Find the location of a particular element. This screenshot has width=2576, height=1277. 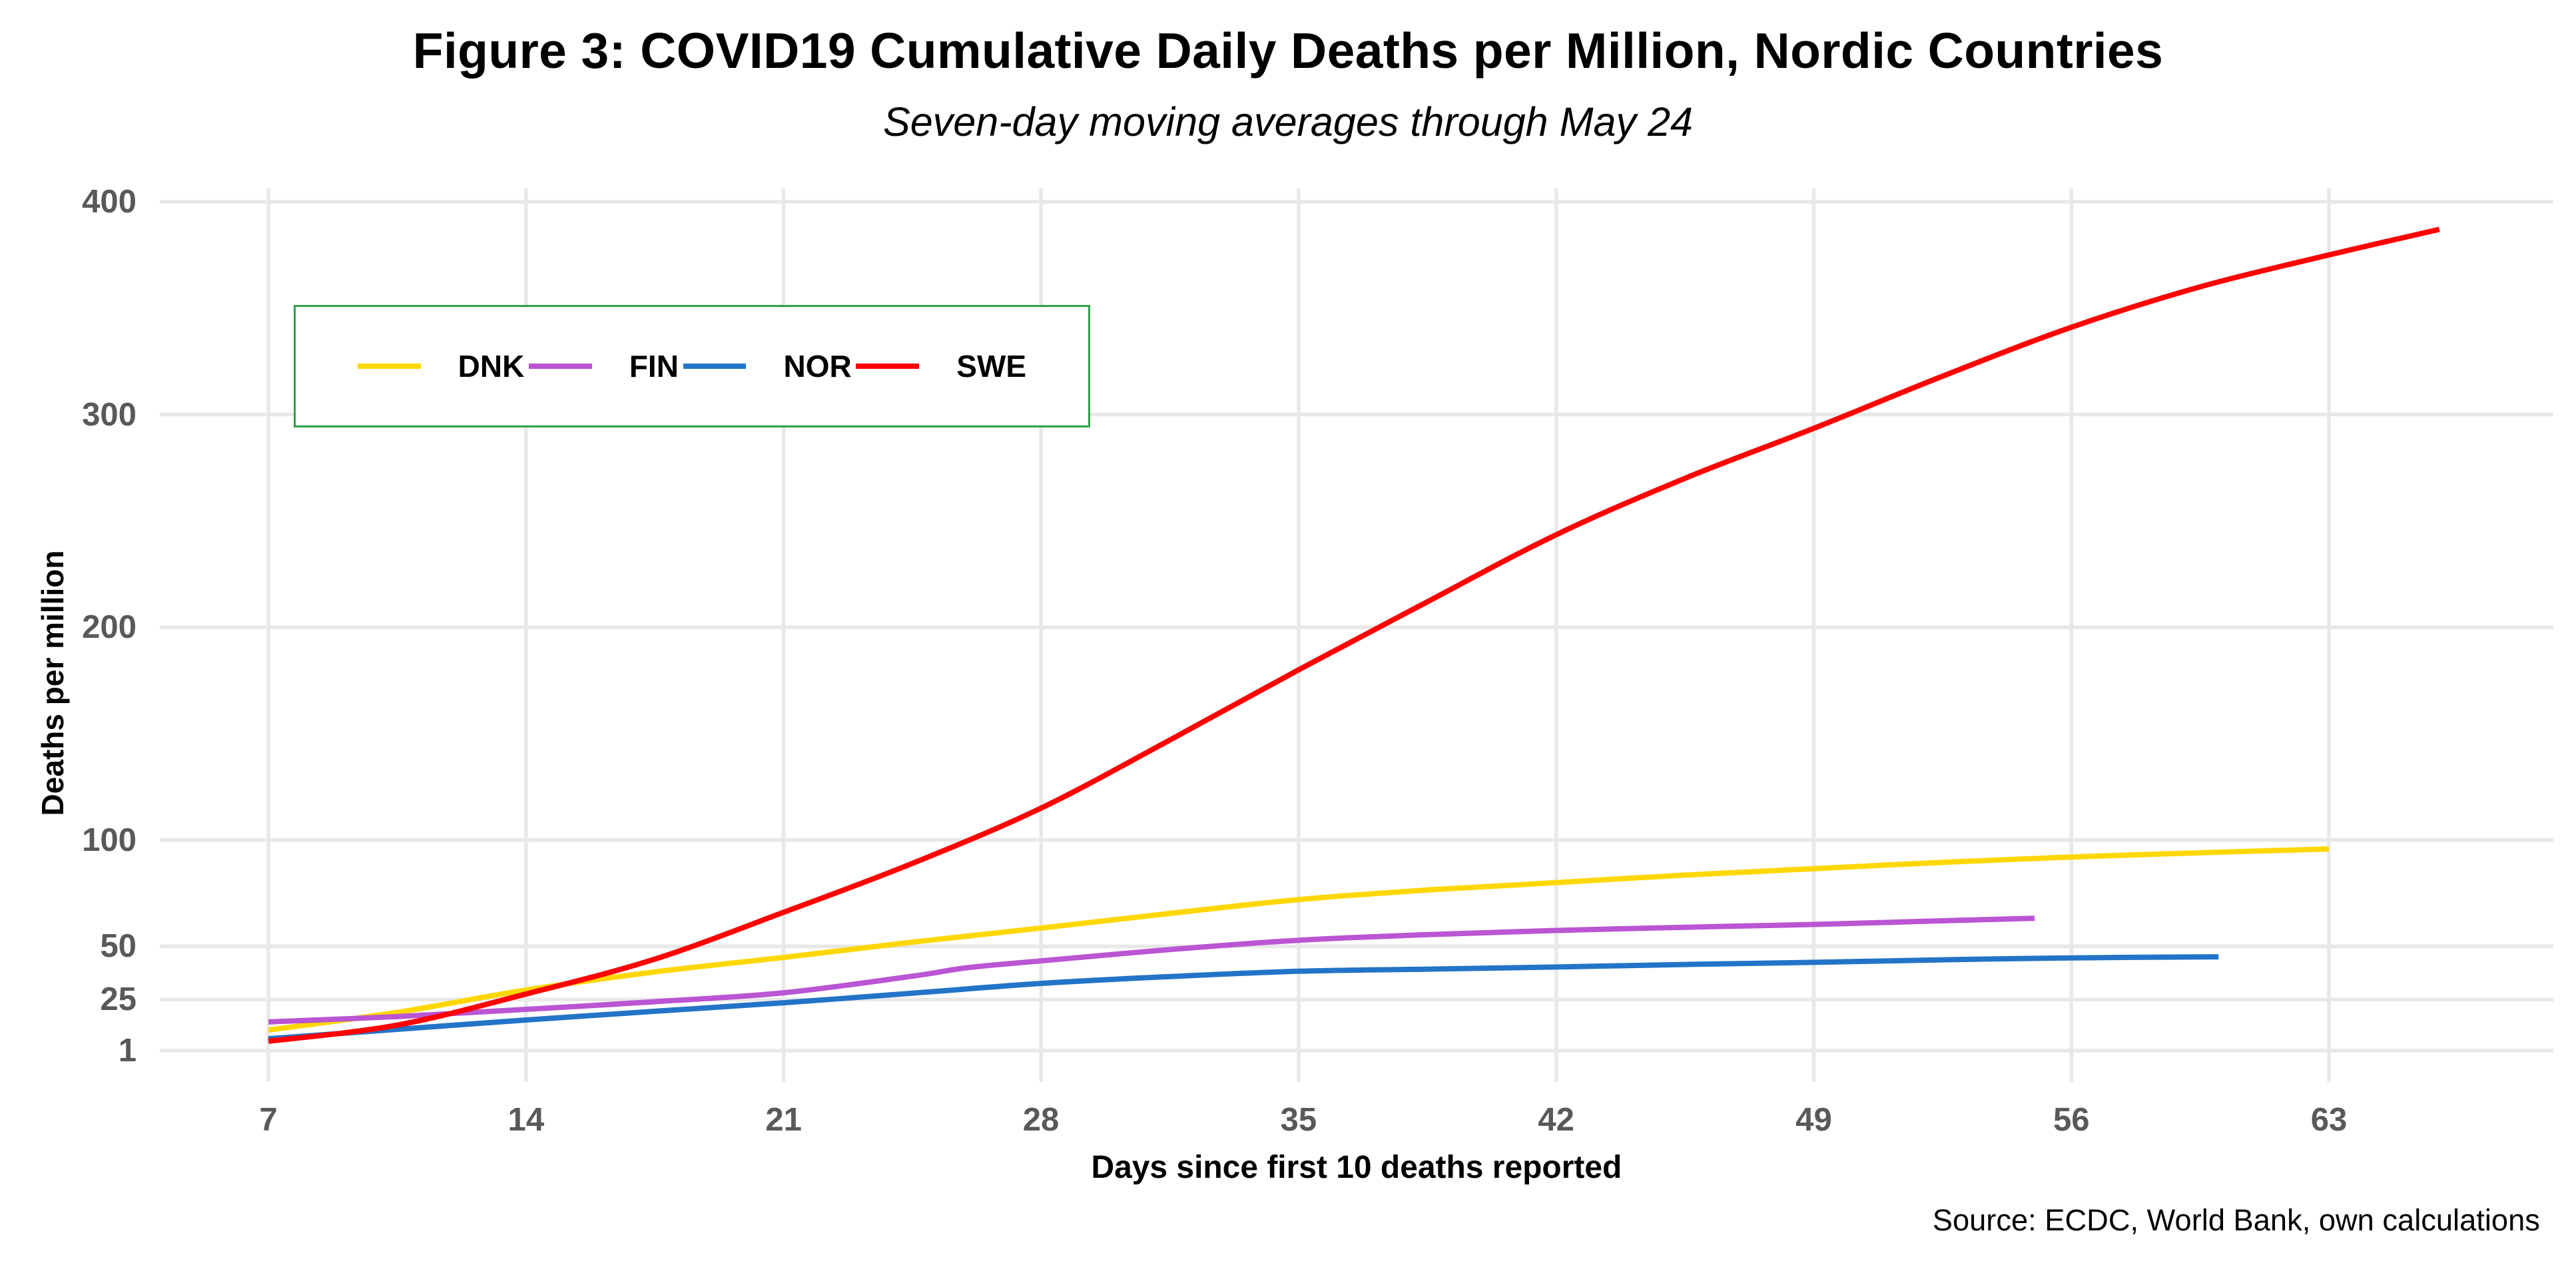

legend: DNK FIN NOR SWE is located at coordinates (691, 366).